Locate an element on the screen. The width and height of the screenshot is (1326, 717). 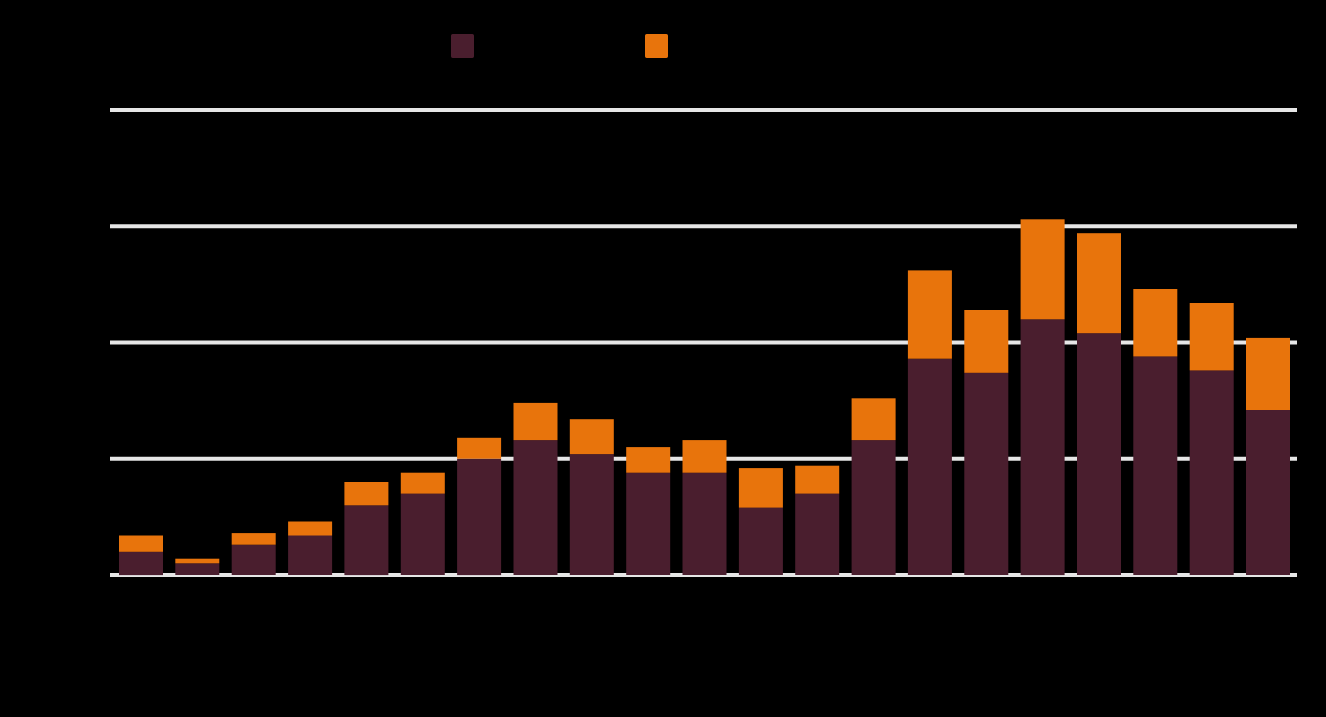
legend is located at coordinates (559, 46).